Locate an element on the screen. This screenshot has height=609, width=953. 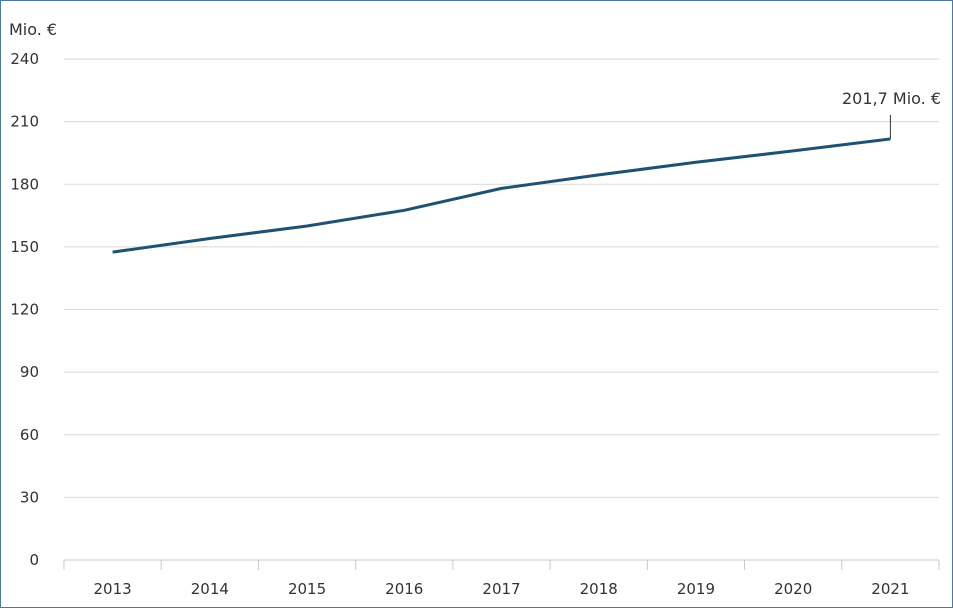
y-axis-ticks: 0 30 60 90 120 150 180 210 240 is located at coordinates (24, 309).